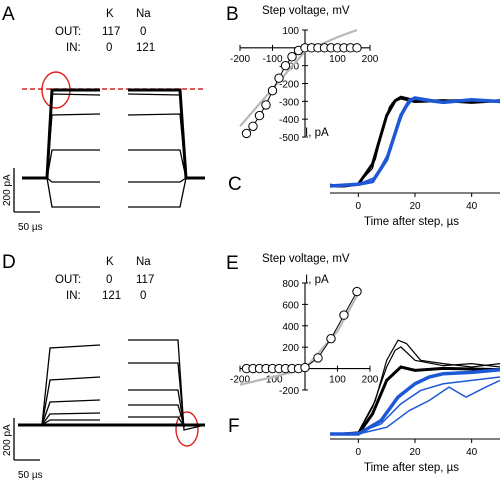 The height and width of the screenshot is (483, 500). What do you see at coordinates (110, 262) in the screenshot?
I see `ion-header-k-d: K` at bounding box center [110, 262].